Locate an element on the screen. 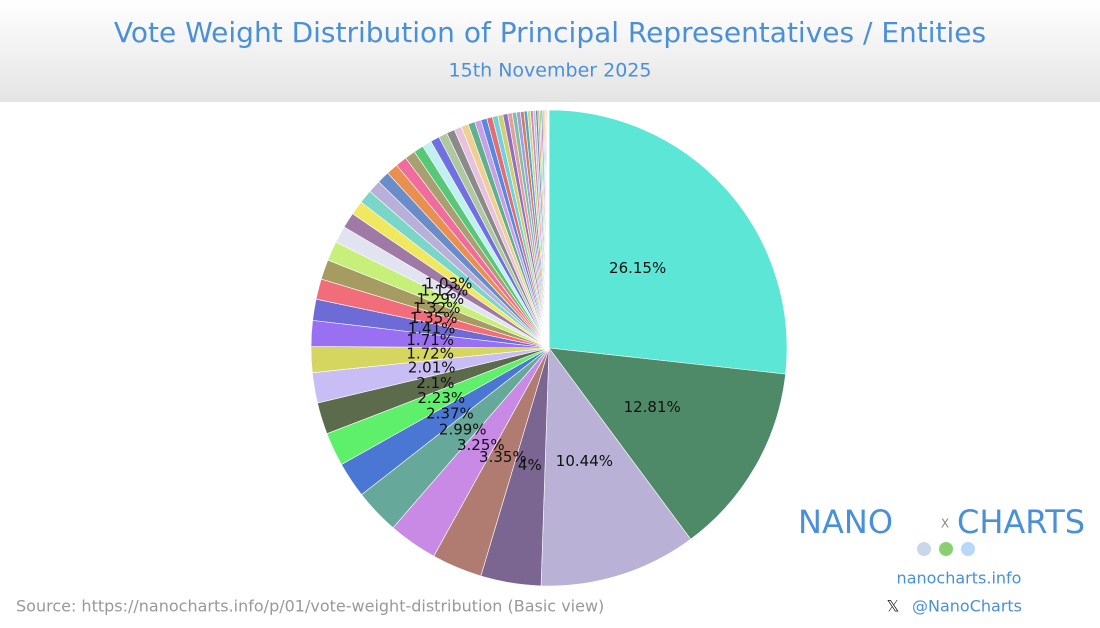  data-label: 4% is located at coordinates (530, 465).